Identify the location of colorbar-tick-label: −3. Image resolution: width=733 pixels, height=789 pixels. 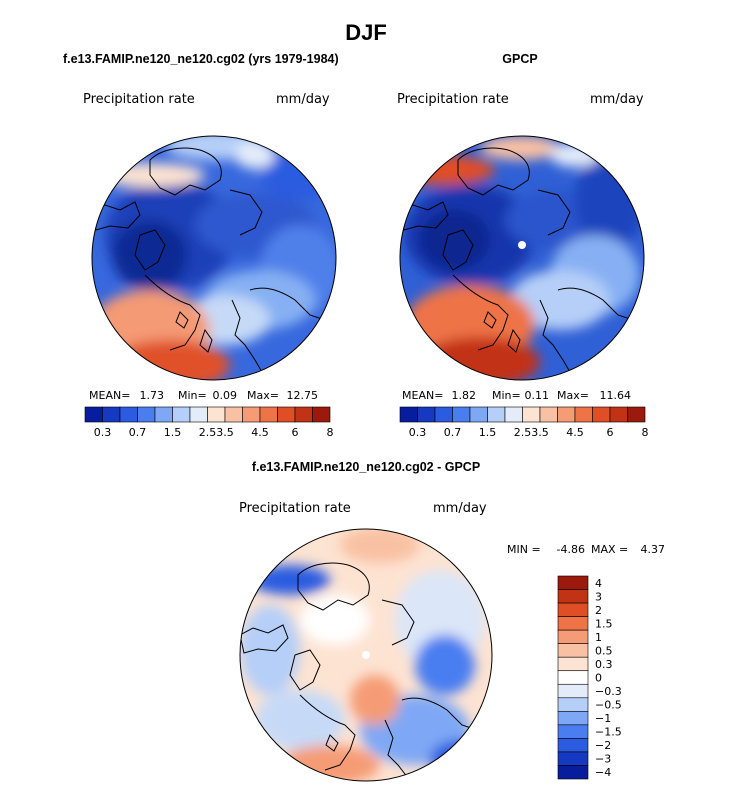
(603, 759).